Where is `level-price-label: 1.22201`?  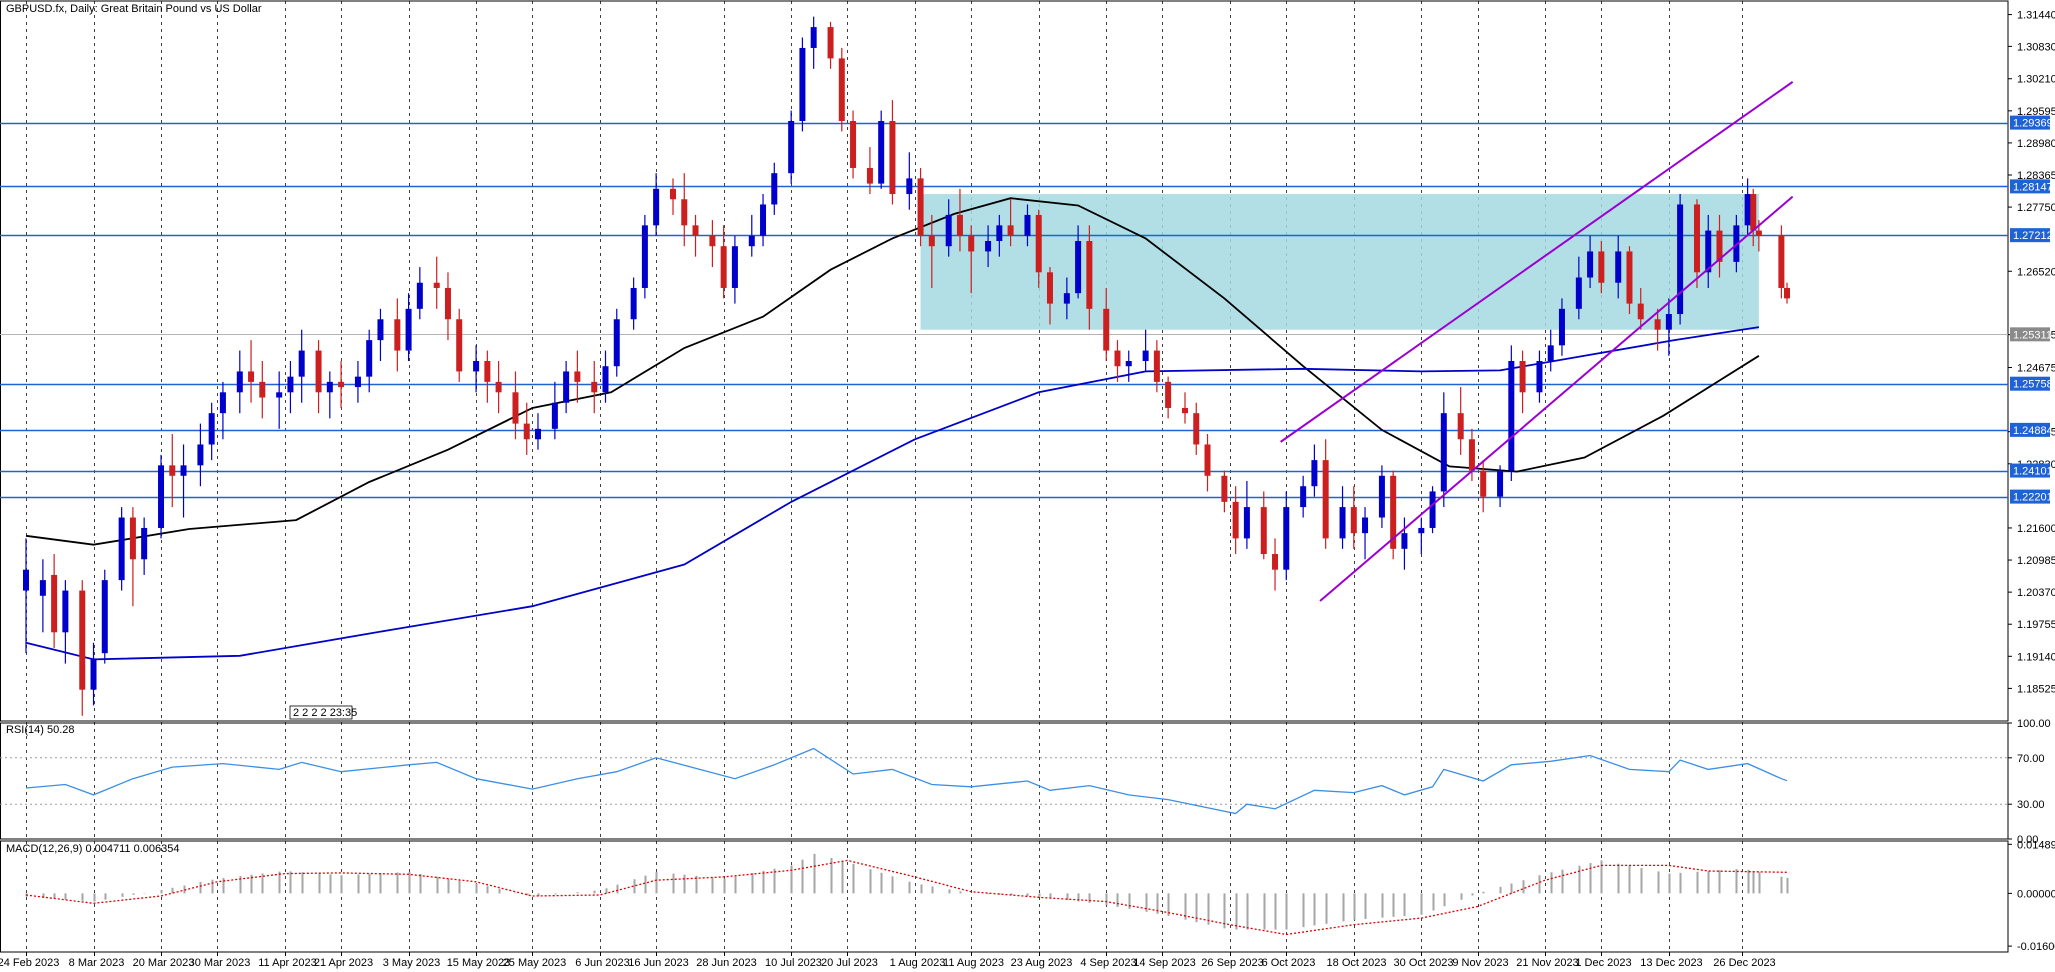
level-price-label: 1.22201 is located at coordinates (2031, 496).